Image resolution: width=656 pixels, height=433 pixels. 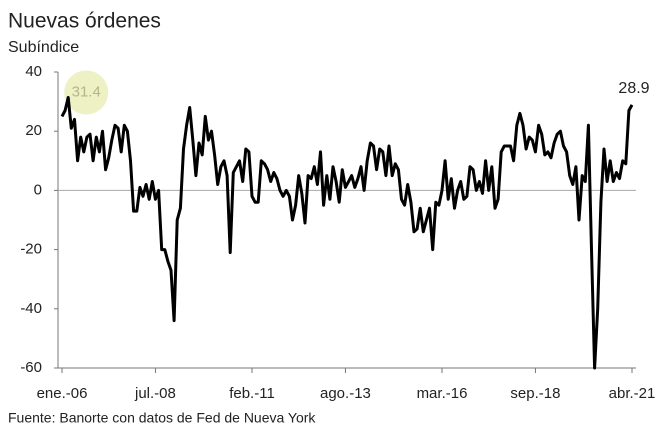 What do you see at coordinates (632, 393) in the screenshot?
I see `x-tick-label: abr.-21` at bounding box center [632, 393].